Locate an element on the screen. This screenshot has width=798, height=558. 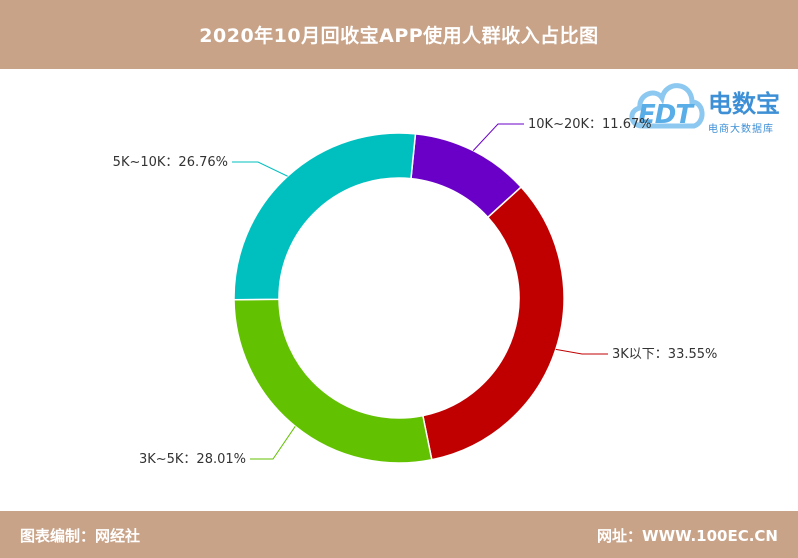
leader-line-3K以下 is located at coordinates (581, 351).